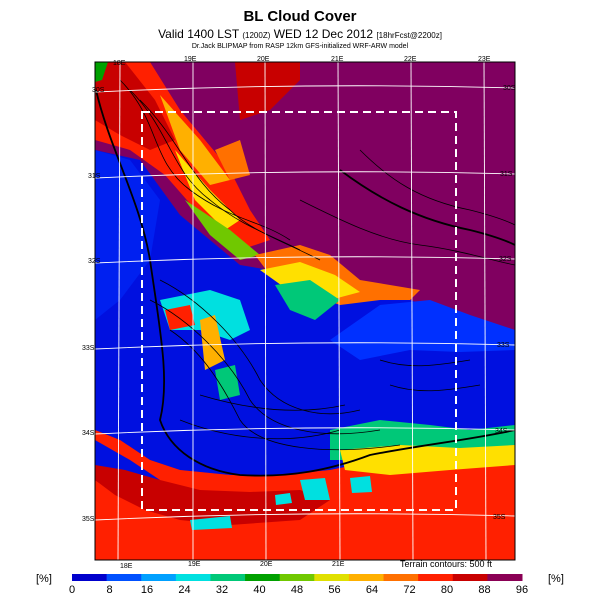 The image size is (600, 600). Describe the element at coordinates (410, 59) in the screenshot. I see `lon-label: 22E` at that location.